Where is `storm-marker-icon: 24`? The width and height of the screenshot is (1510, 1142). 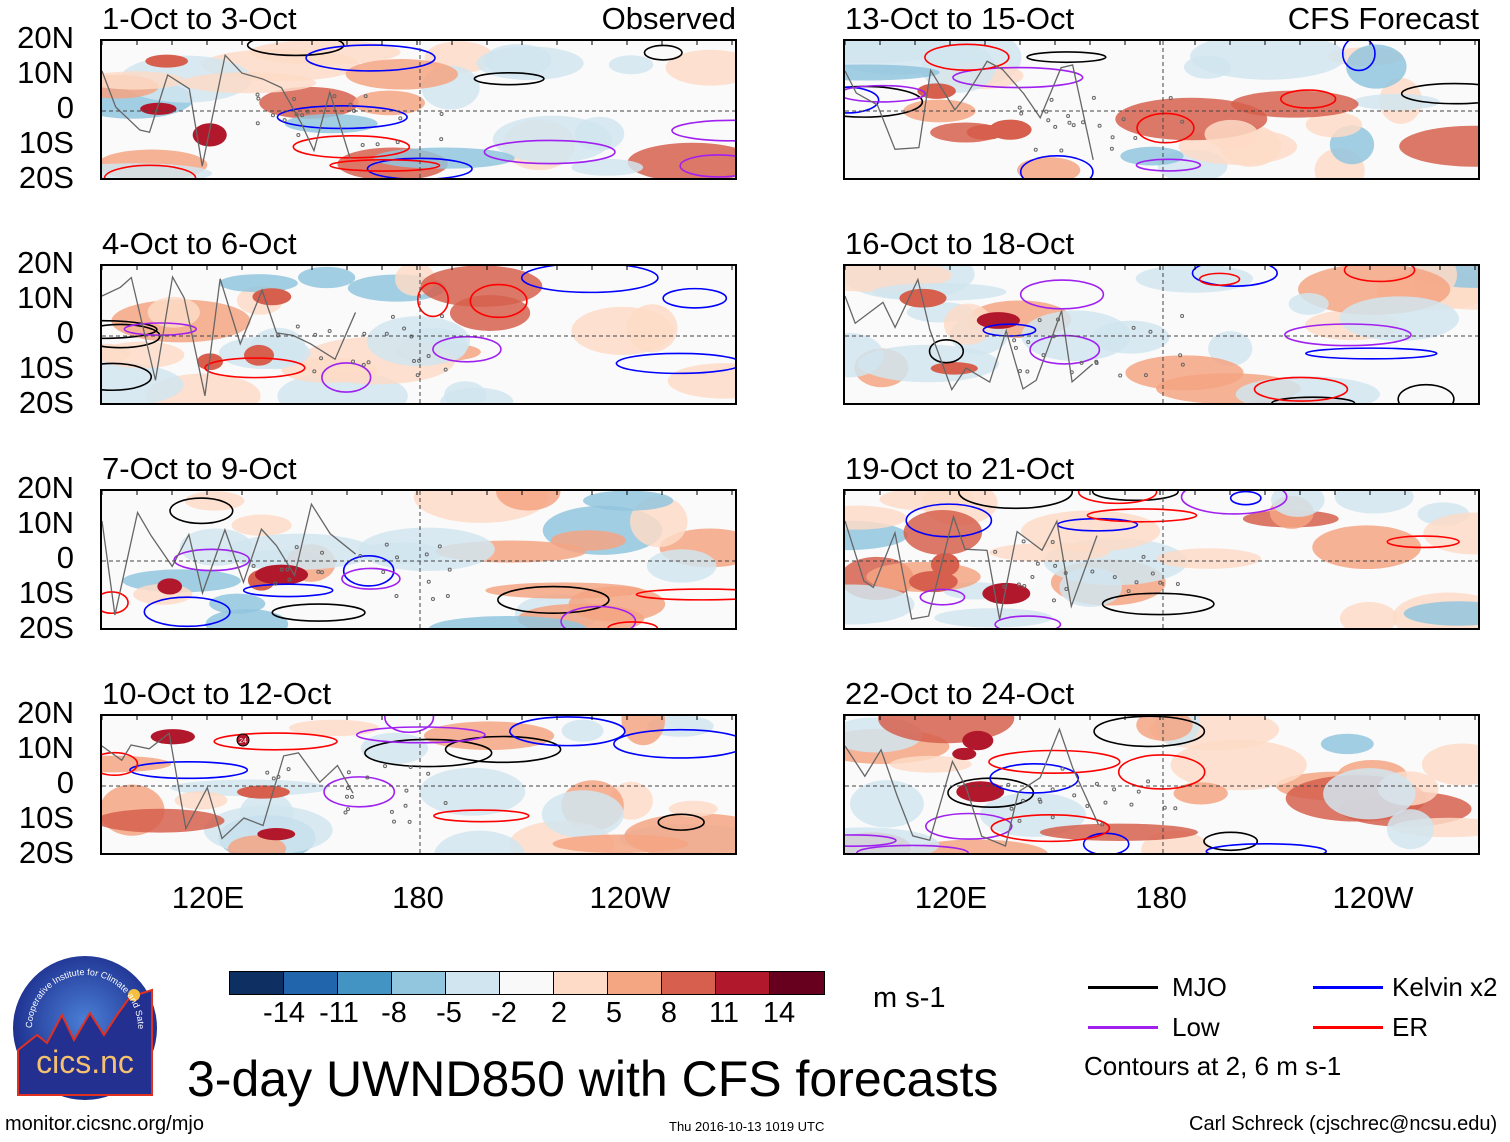 storm-marker-icon: 24 is located at coordinates (243, 740).